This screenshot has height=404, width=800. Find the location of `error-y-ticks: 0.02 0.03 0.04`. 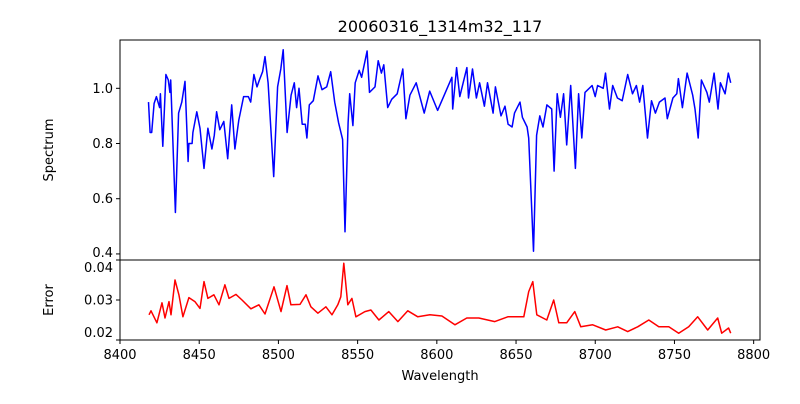

error-y-ticks: 0.02 0.03 0.04 is located at coordinates (102, 300).